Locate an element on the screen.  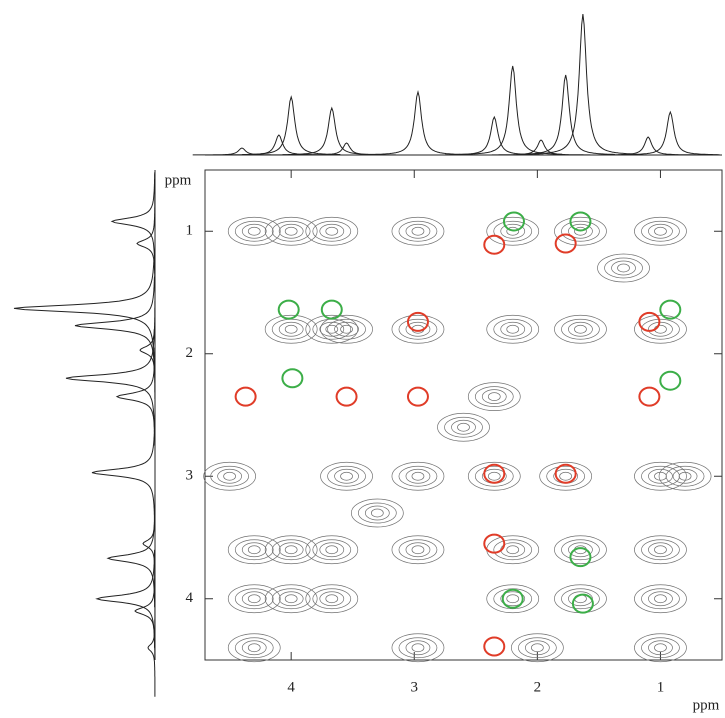
y-tick-label: 3 is located at coordinates (190, 476).